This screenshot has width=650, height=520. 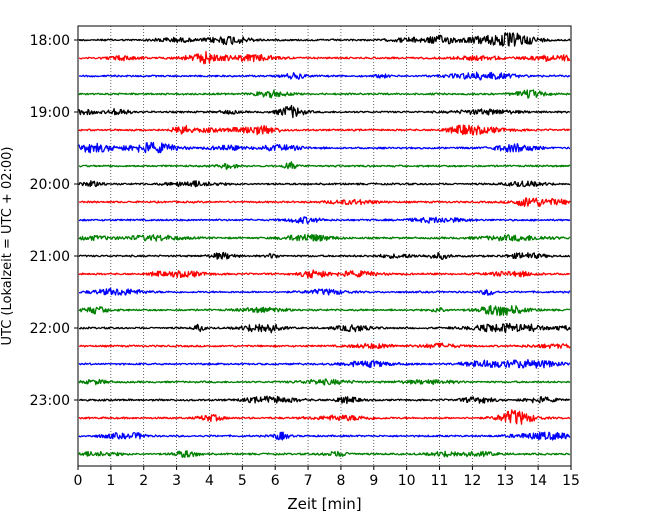 What do you see at coordinates (327, 477) in the screenshot?
I see `x-axis-ticks: 0 1 2 3 4 5 6 7 8 9 10 11 12 13 14 15` at bounding box center [327, 477].